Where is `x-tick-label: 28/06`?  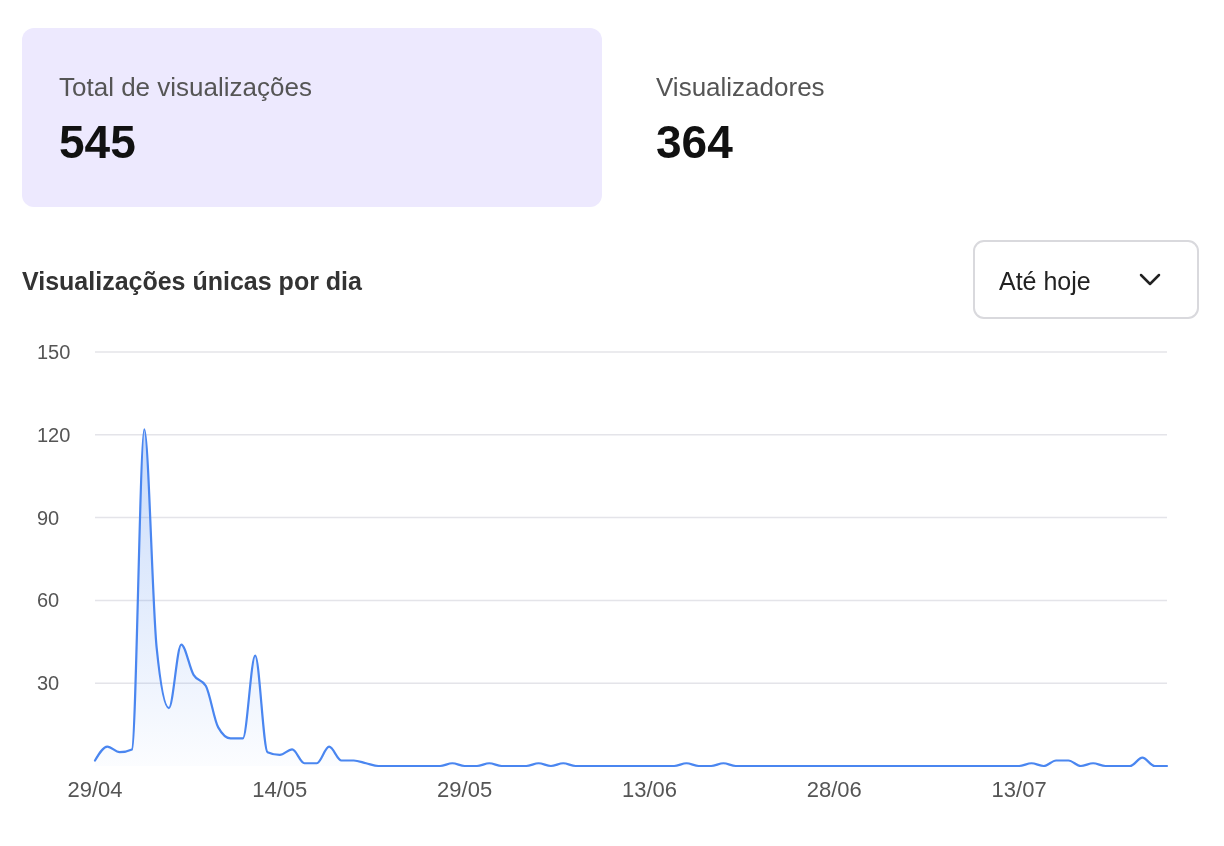 x-tick-label: 28/06 is located at coordinates (834, 789).